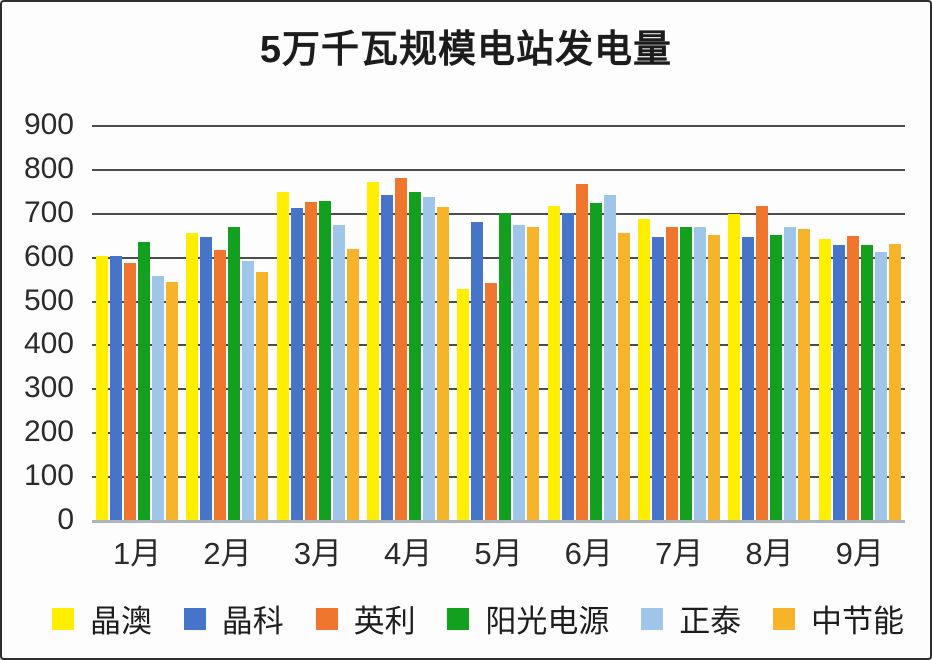 Image resolution: width=932 pixels, height=660 pixels. What do you see at coordinates (852, 377) in the screenshot?
I see `bar-英利-9月` at bounding box center [852, 377].